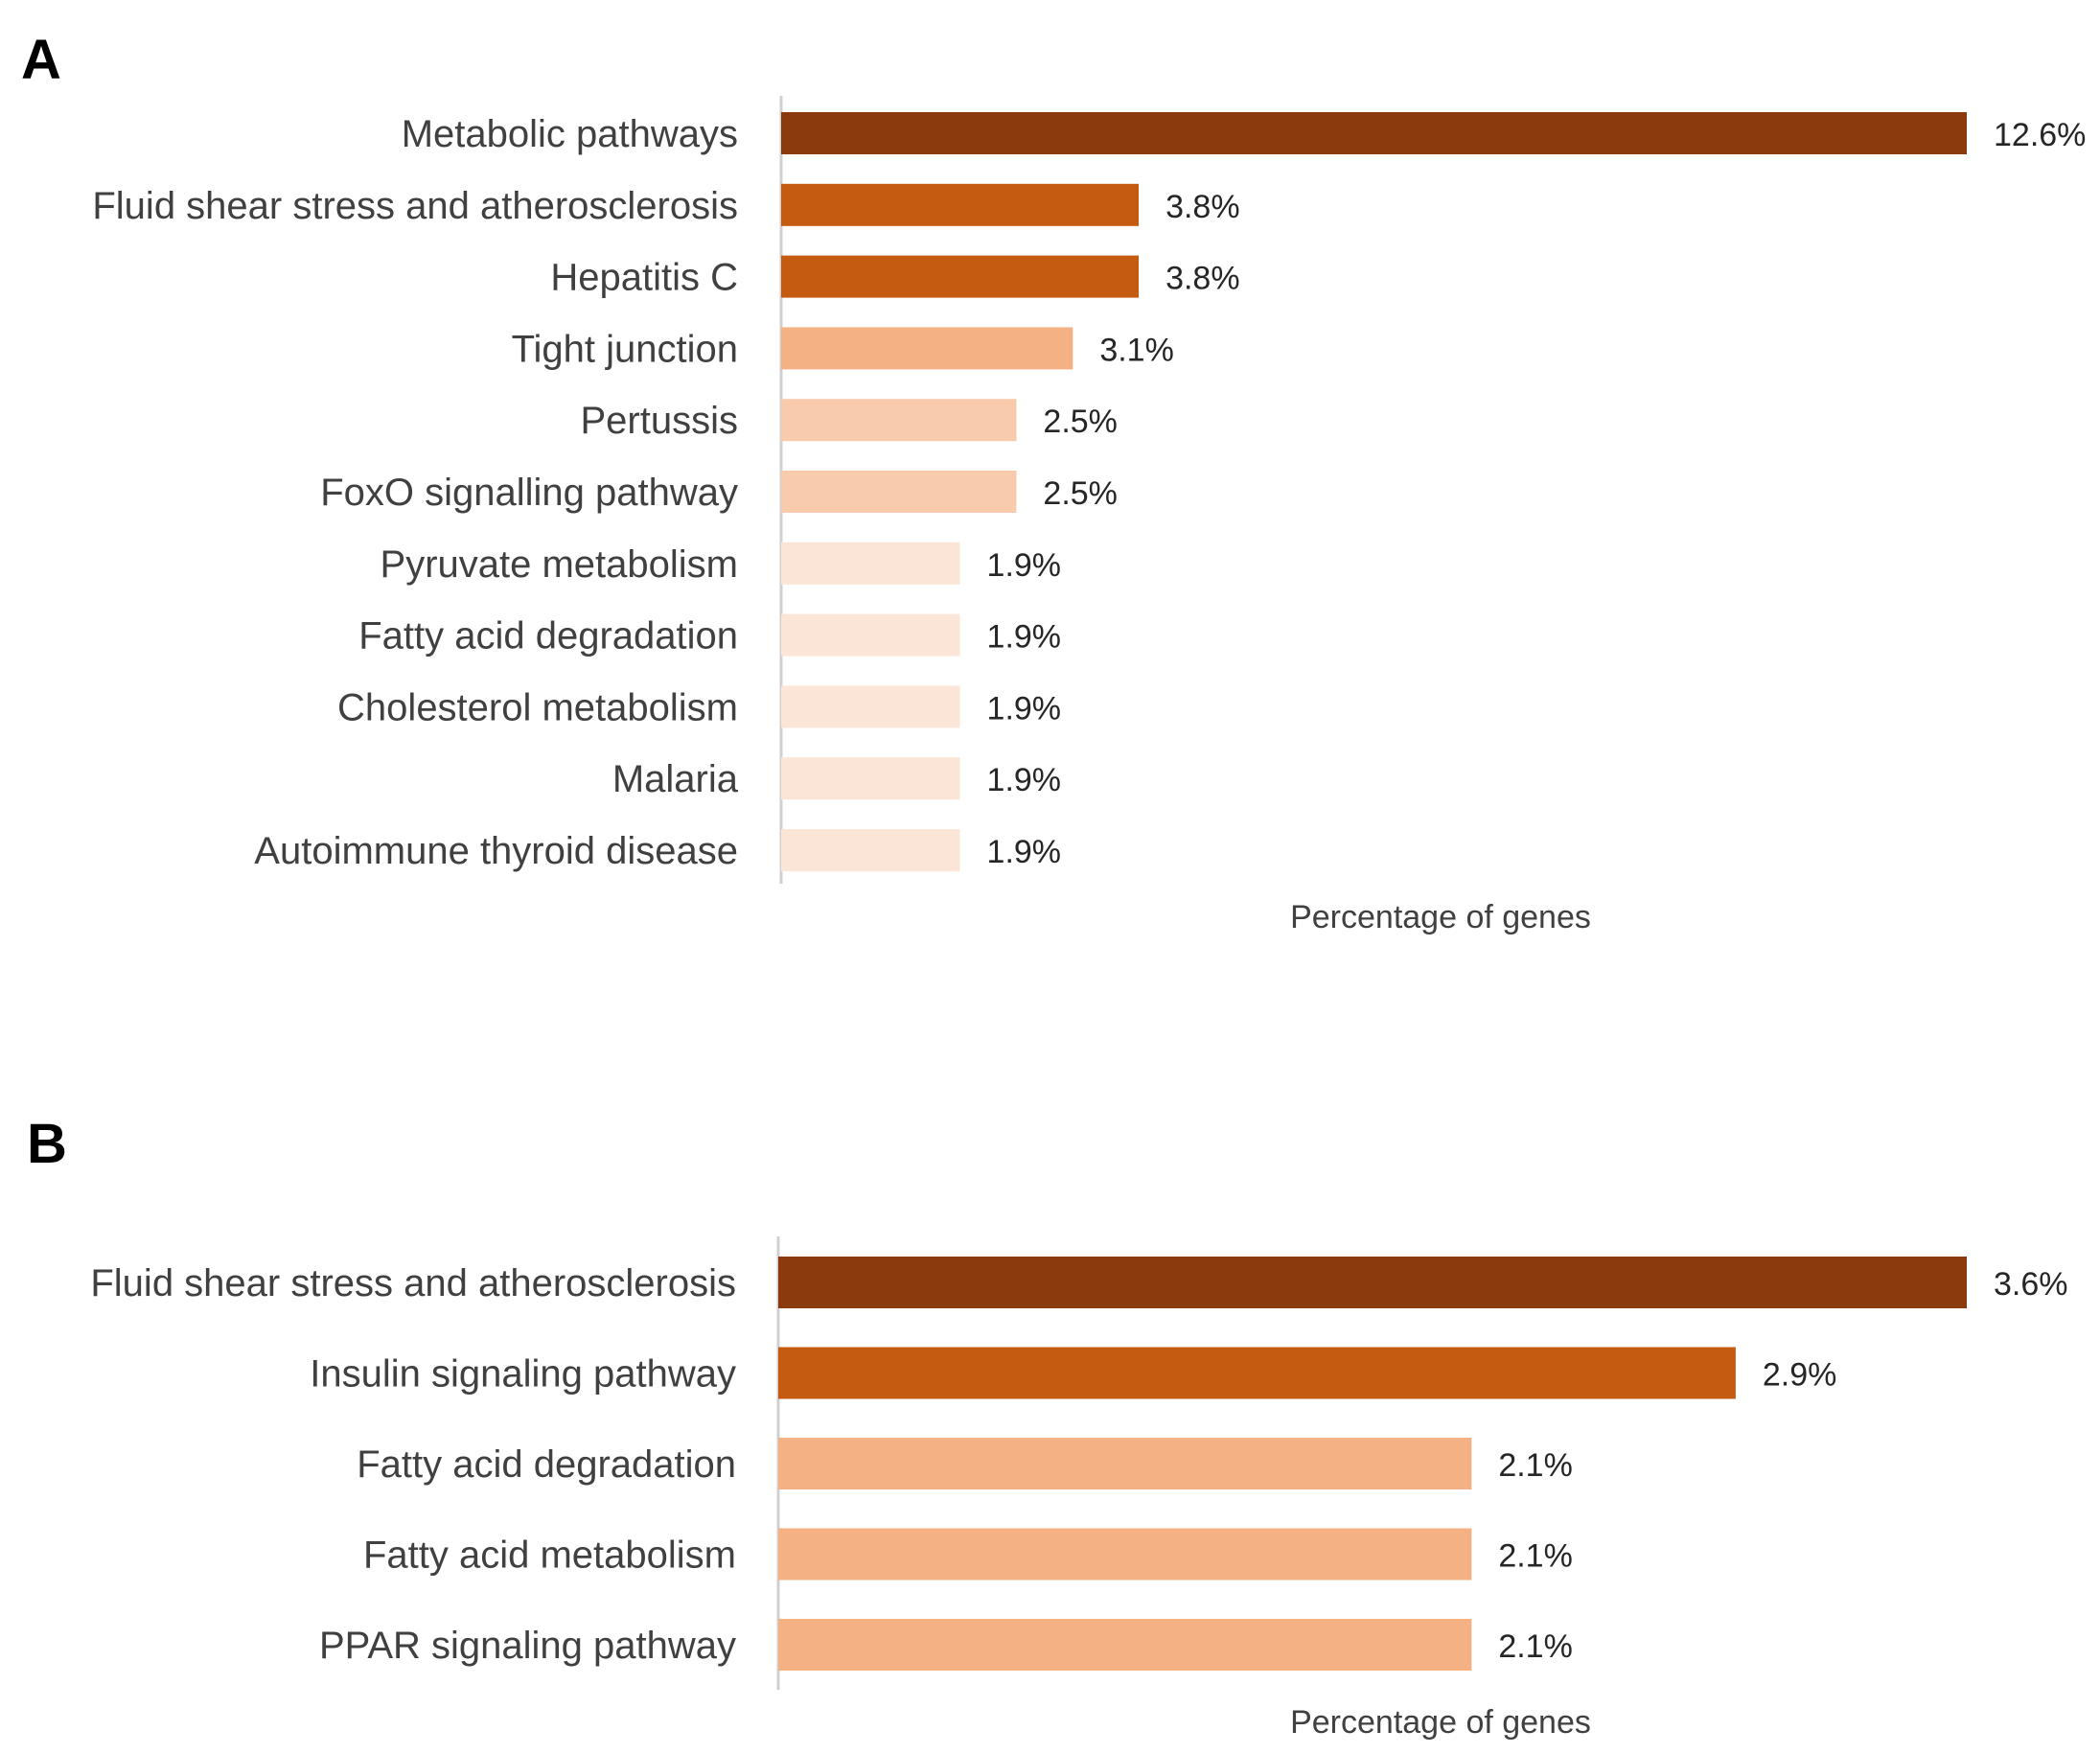 This screenshot has height=1754, width=2100. I want to click on panelB-value-label-3: 2.1%, so click(1535, 1557).